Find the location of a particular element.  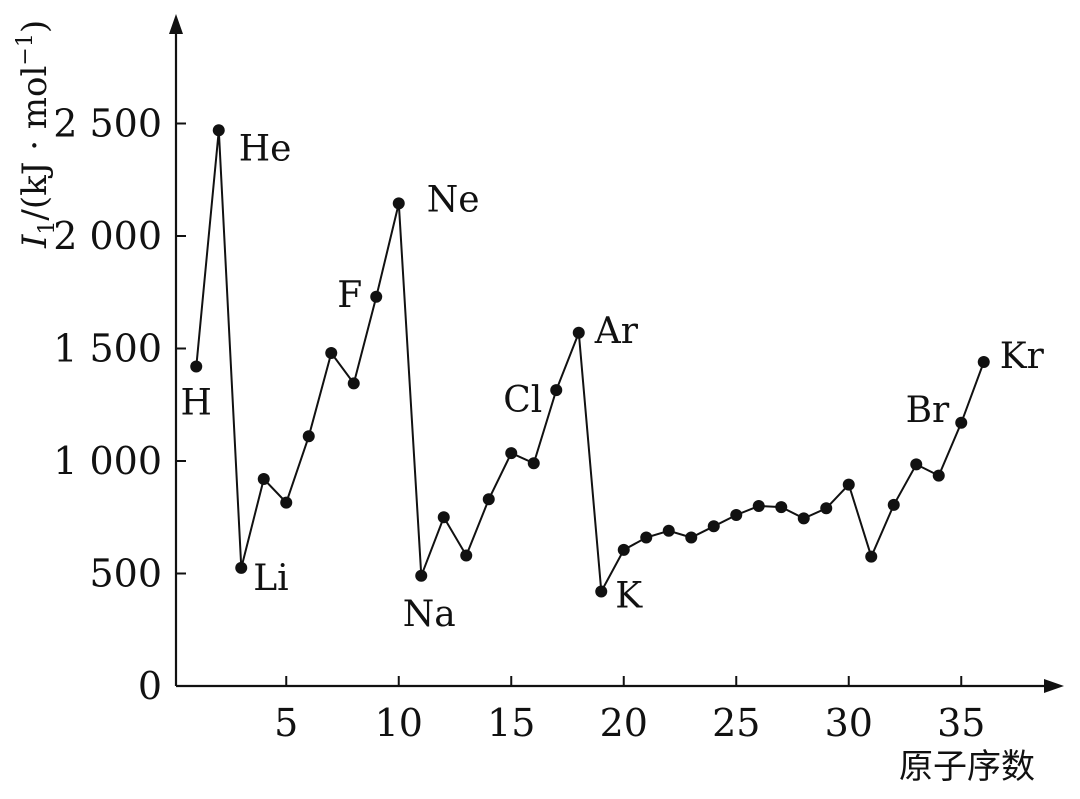

element-label: F is located at coordinates (349, 295).